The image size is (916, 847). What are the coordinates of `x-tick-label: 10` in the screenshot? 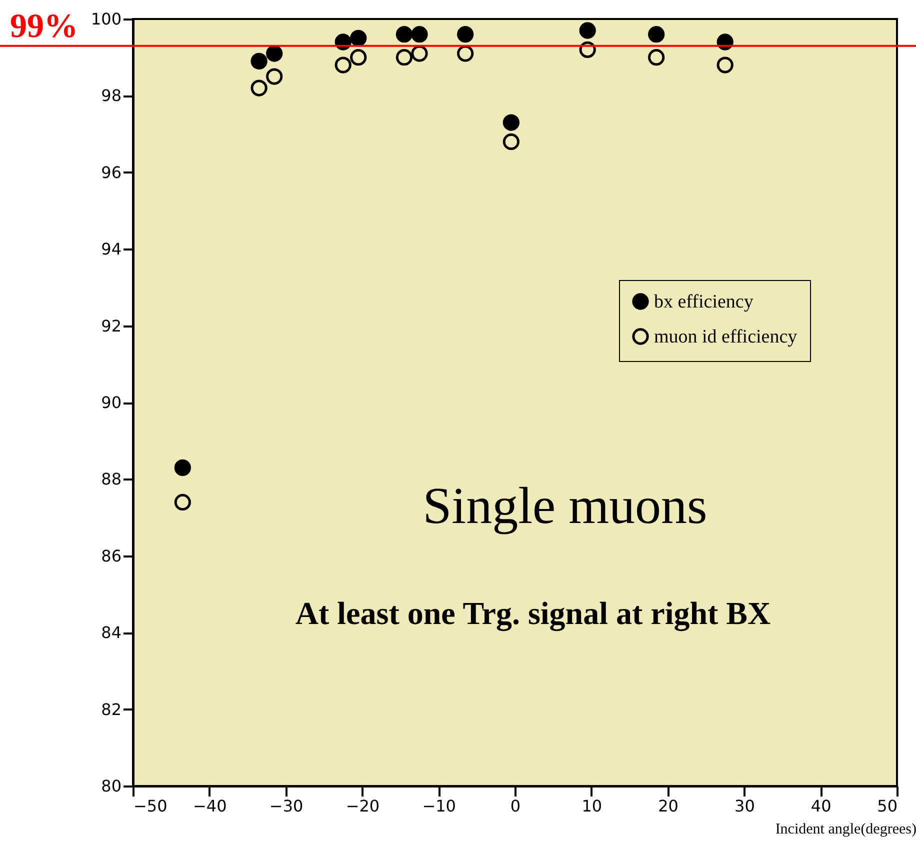 It's located at (592, 806).